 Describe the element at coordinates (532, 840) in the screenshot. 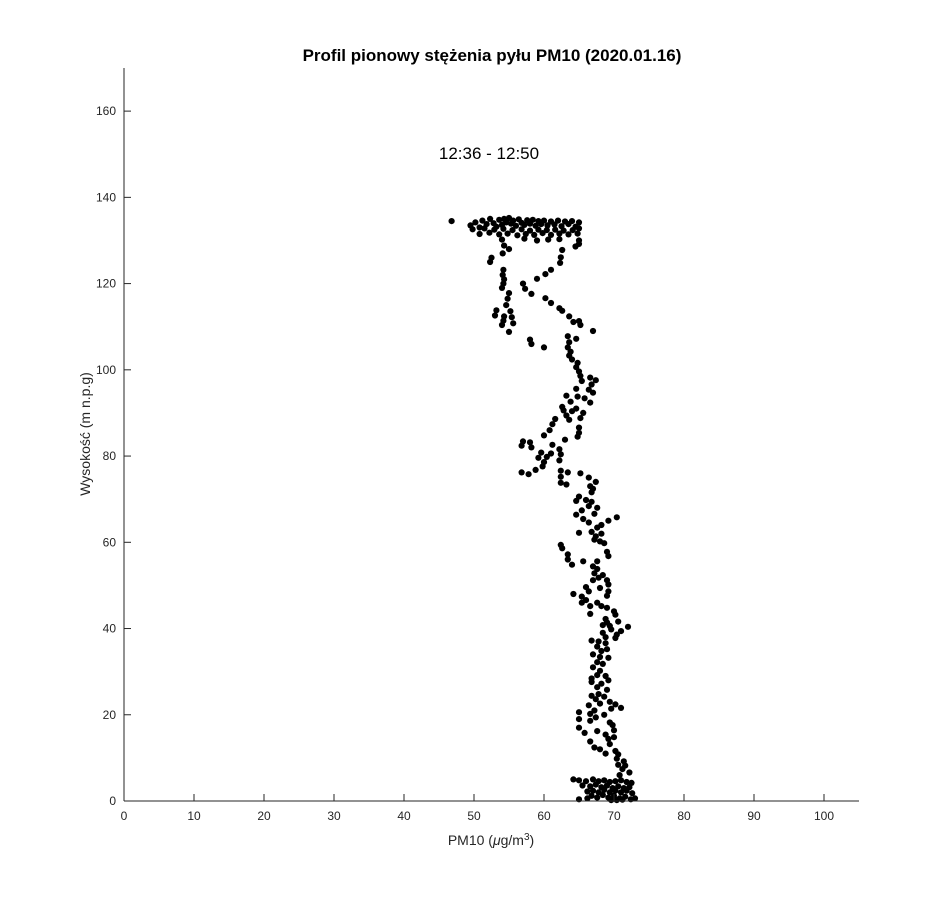

I see `x-axis-label-close: )` at that location.